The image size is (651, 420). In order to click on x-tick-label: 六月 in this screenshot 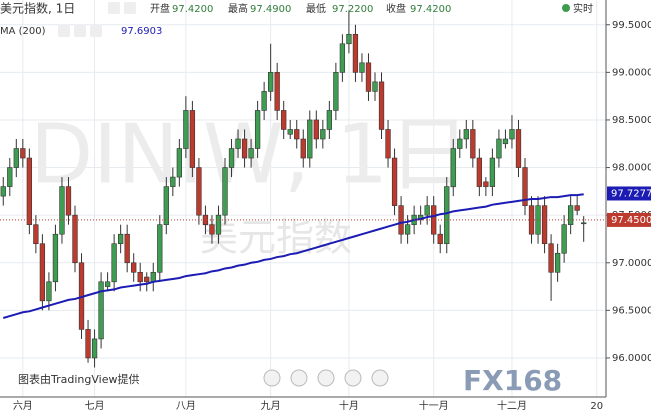, I will do `click(23, 406)`.